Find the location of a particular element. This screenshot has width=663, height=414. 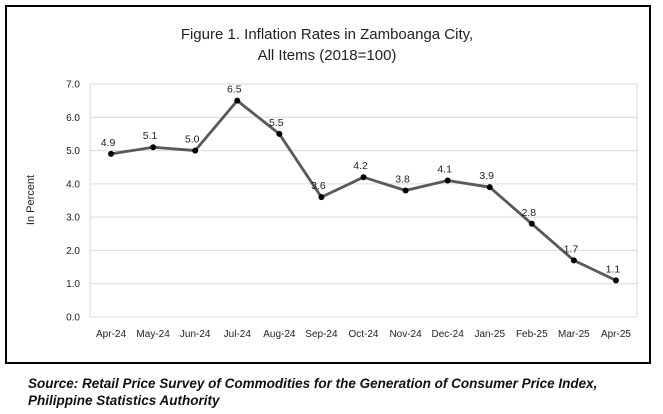

x-tick-label: Apr-25 is located at coordinates (616, 334).